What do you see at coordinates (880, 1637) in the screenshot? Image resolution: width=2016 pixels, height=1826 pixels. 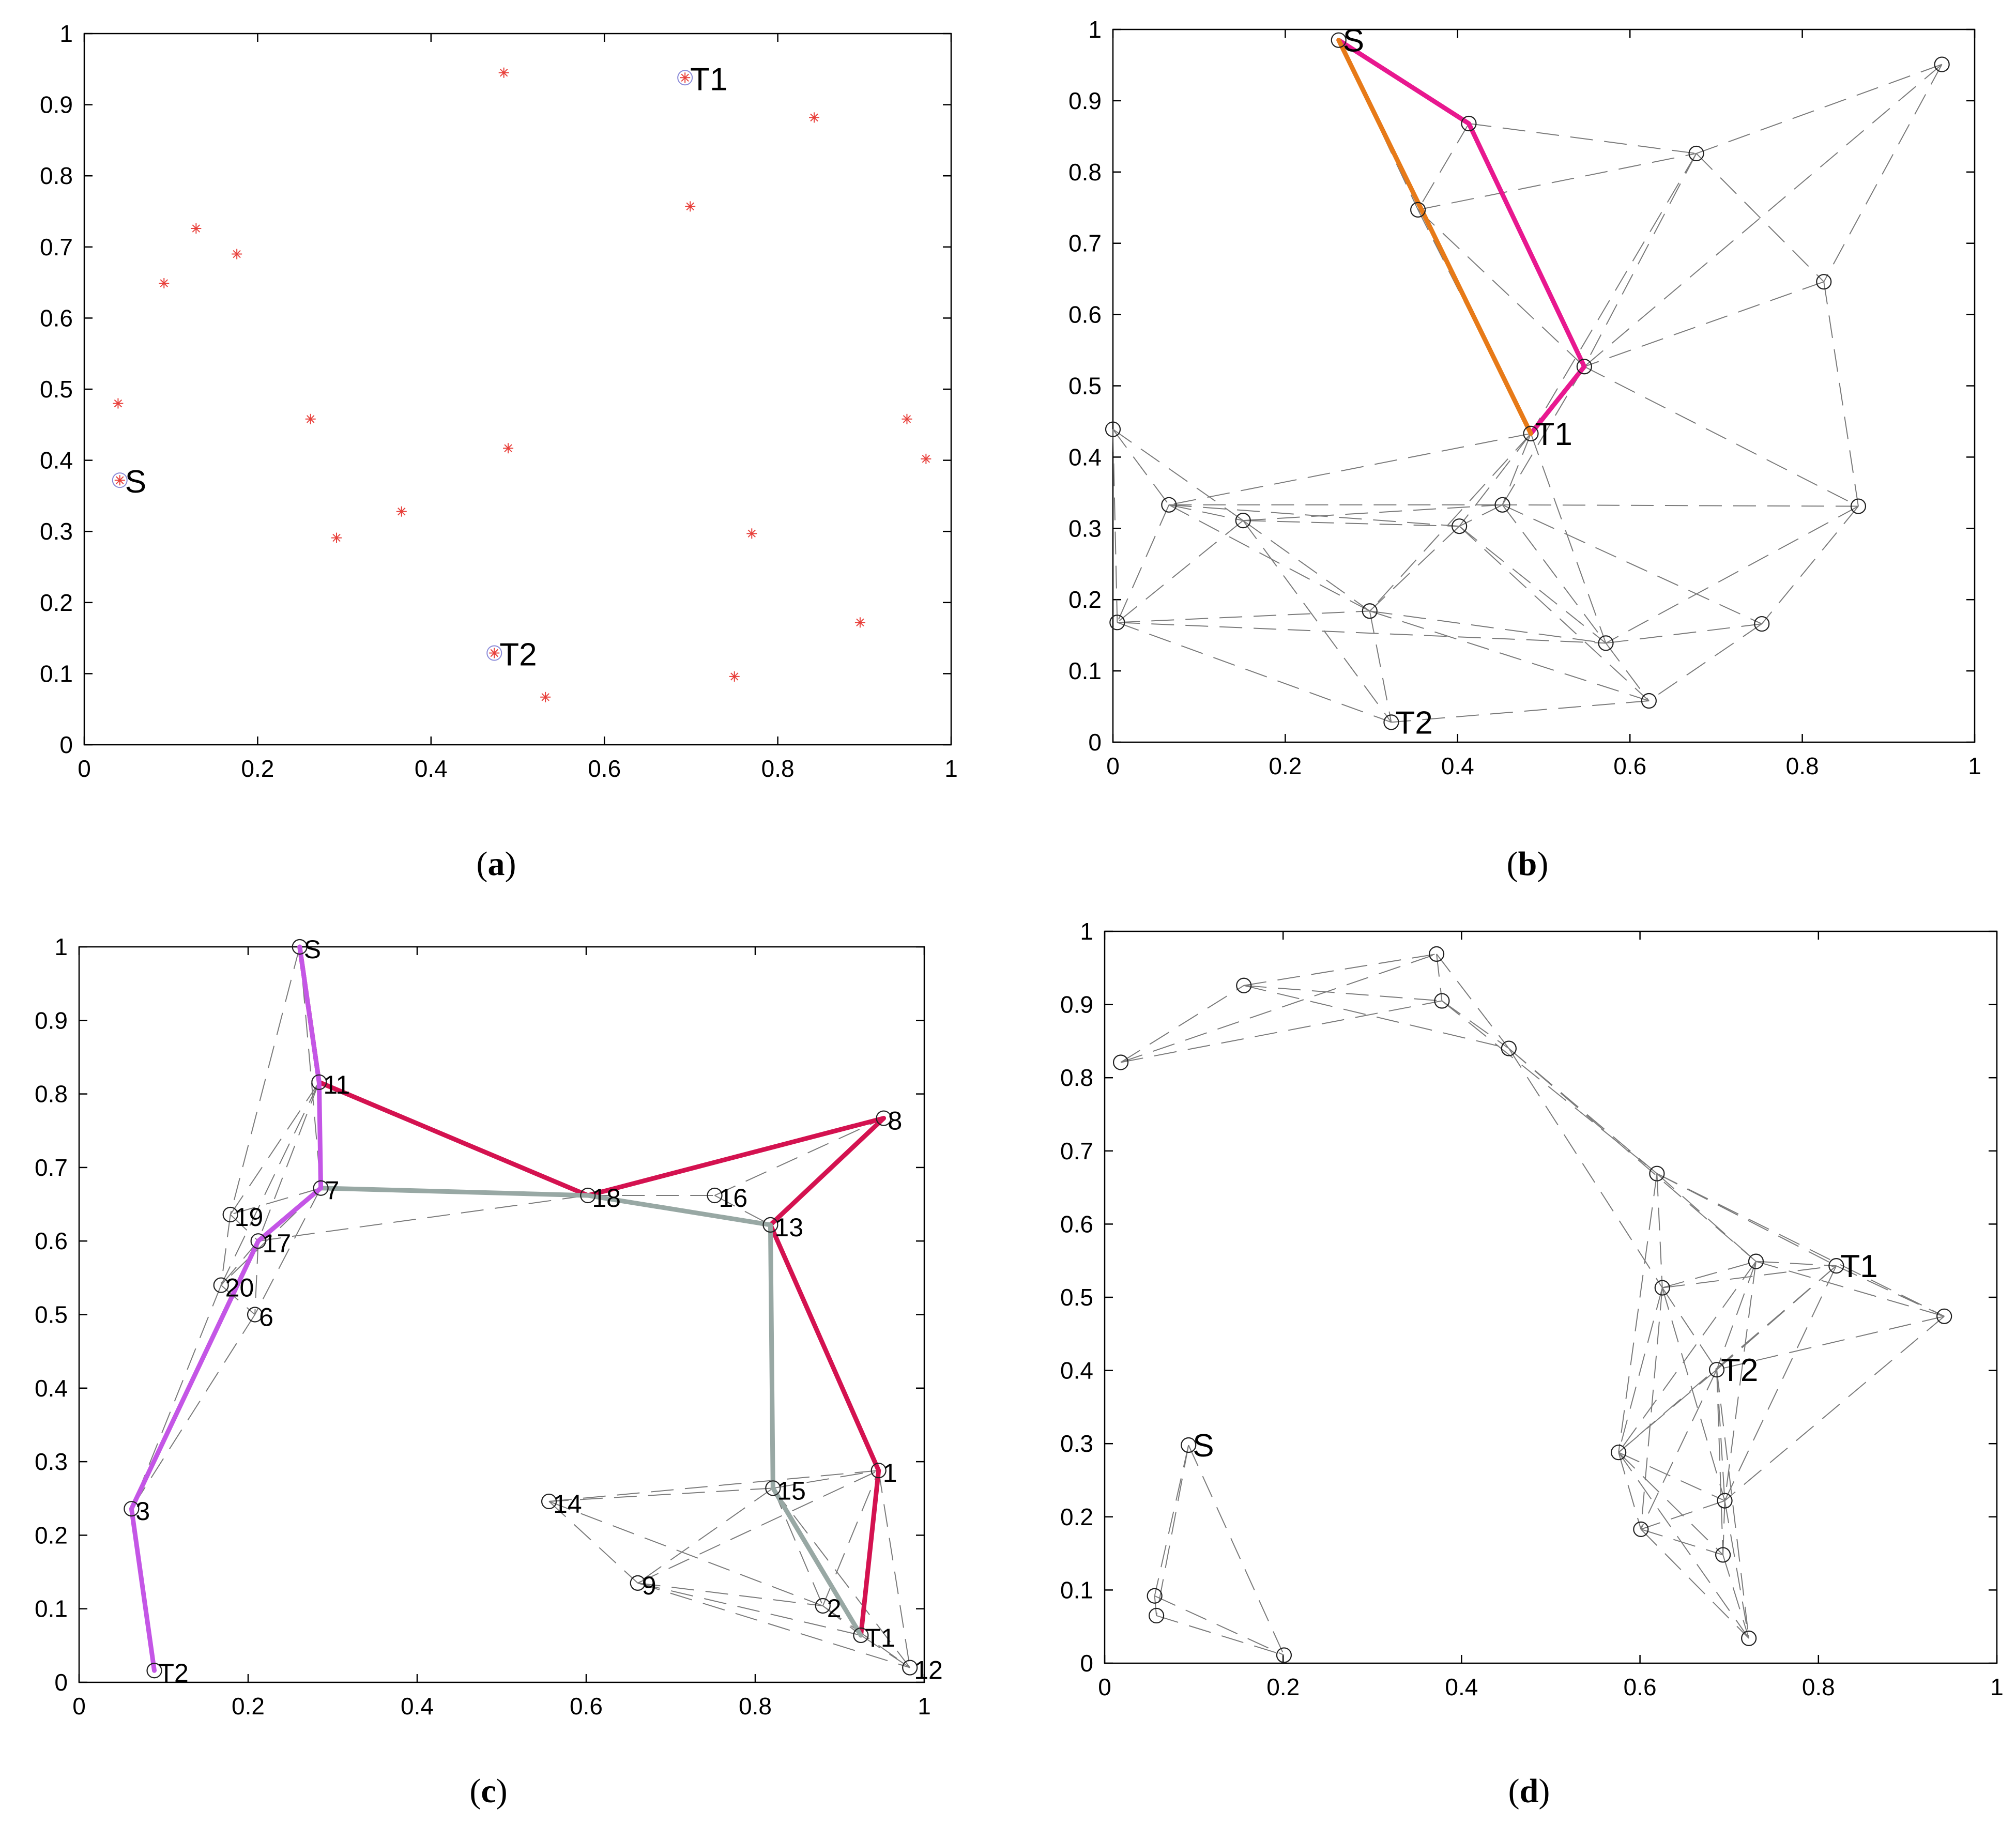 I see `node-label-T1: T1` at bounding box center [880, 1637].